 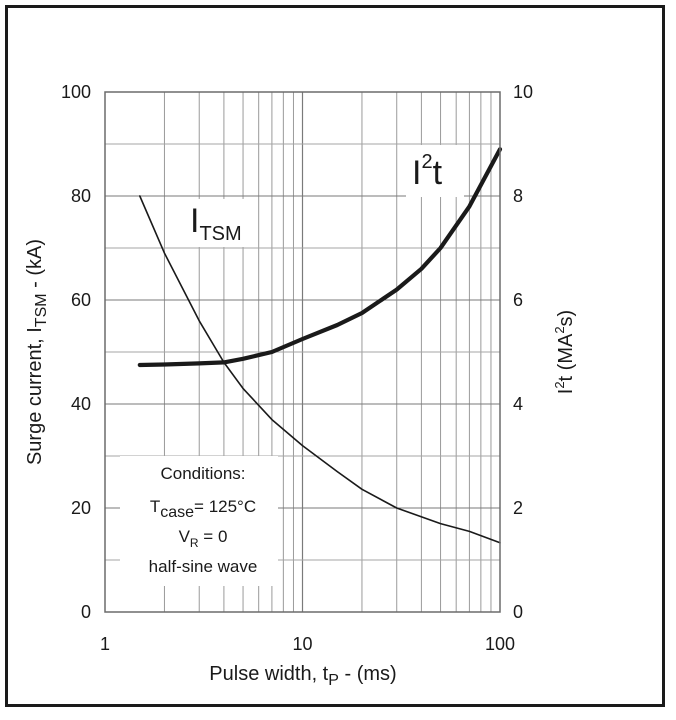 I want to click on x-axis-label: Pulse width, tP - (ms), so click(x=302, y=676).